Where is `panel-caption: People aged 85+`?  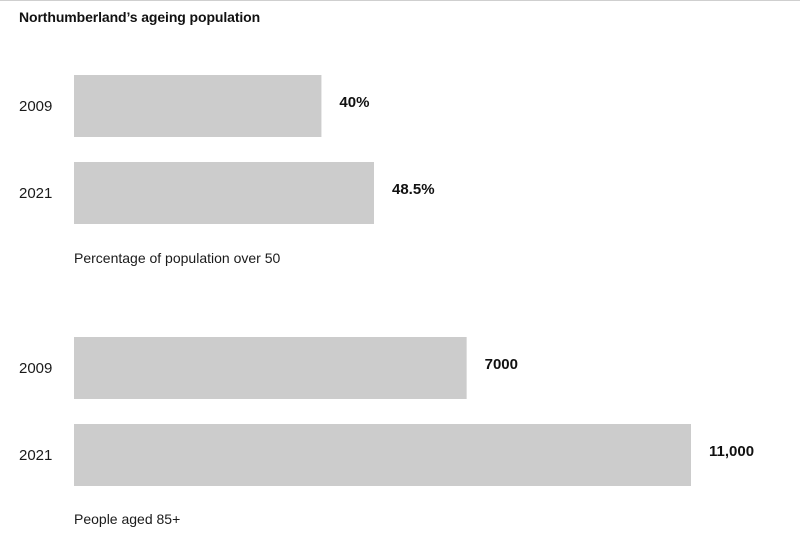
panel-caption: People aged 85+ is located at coordinates (127, 519).